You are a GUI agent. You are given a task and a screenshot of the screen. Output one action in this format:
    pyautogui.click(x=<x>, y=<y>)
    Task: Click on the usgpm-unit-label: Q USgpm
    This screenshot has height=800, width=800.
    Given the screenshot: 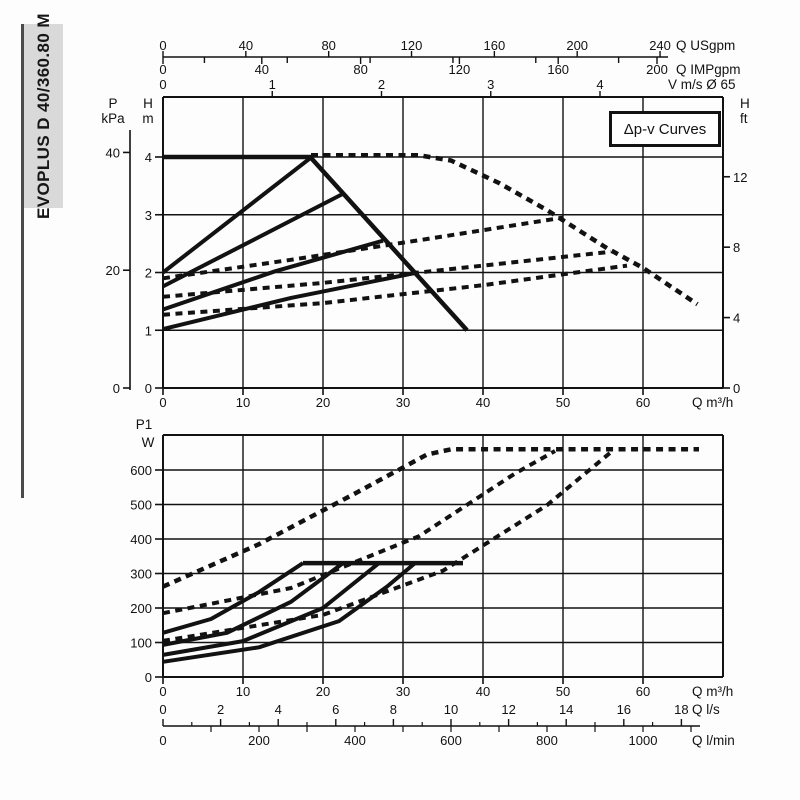 What is the action you would take?
    pyautogui.click(x=705, y=45)
    